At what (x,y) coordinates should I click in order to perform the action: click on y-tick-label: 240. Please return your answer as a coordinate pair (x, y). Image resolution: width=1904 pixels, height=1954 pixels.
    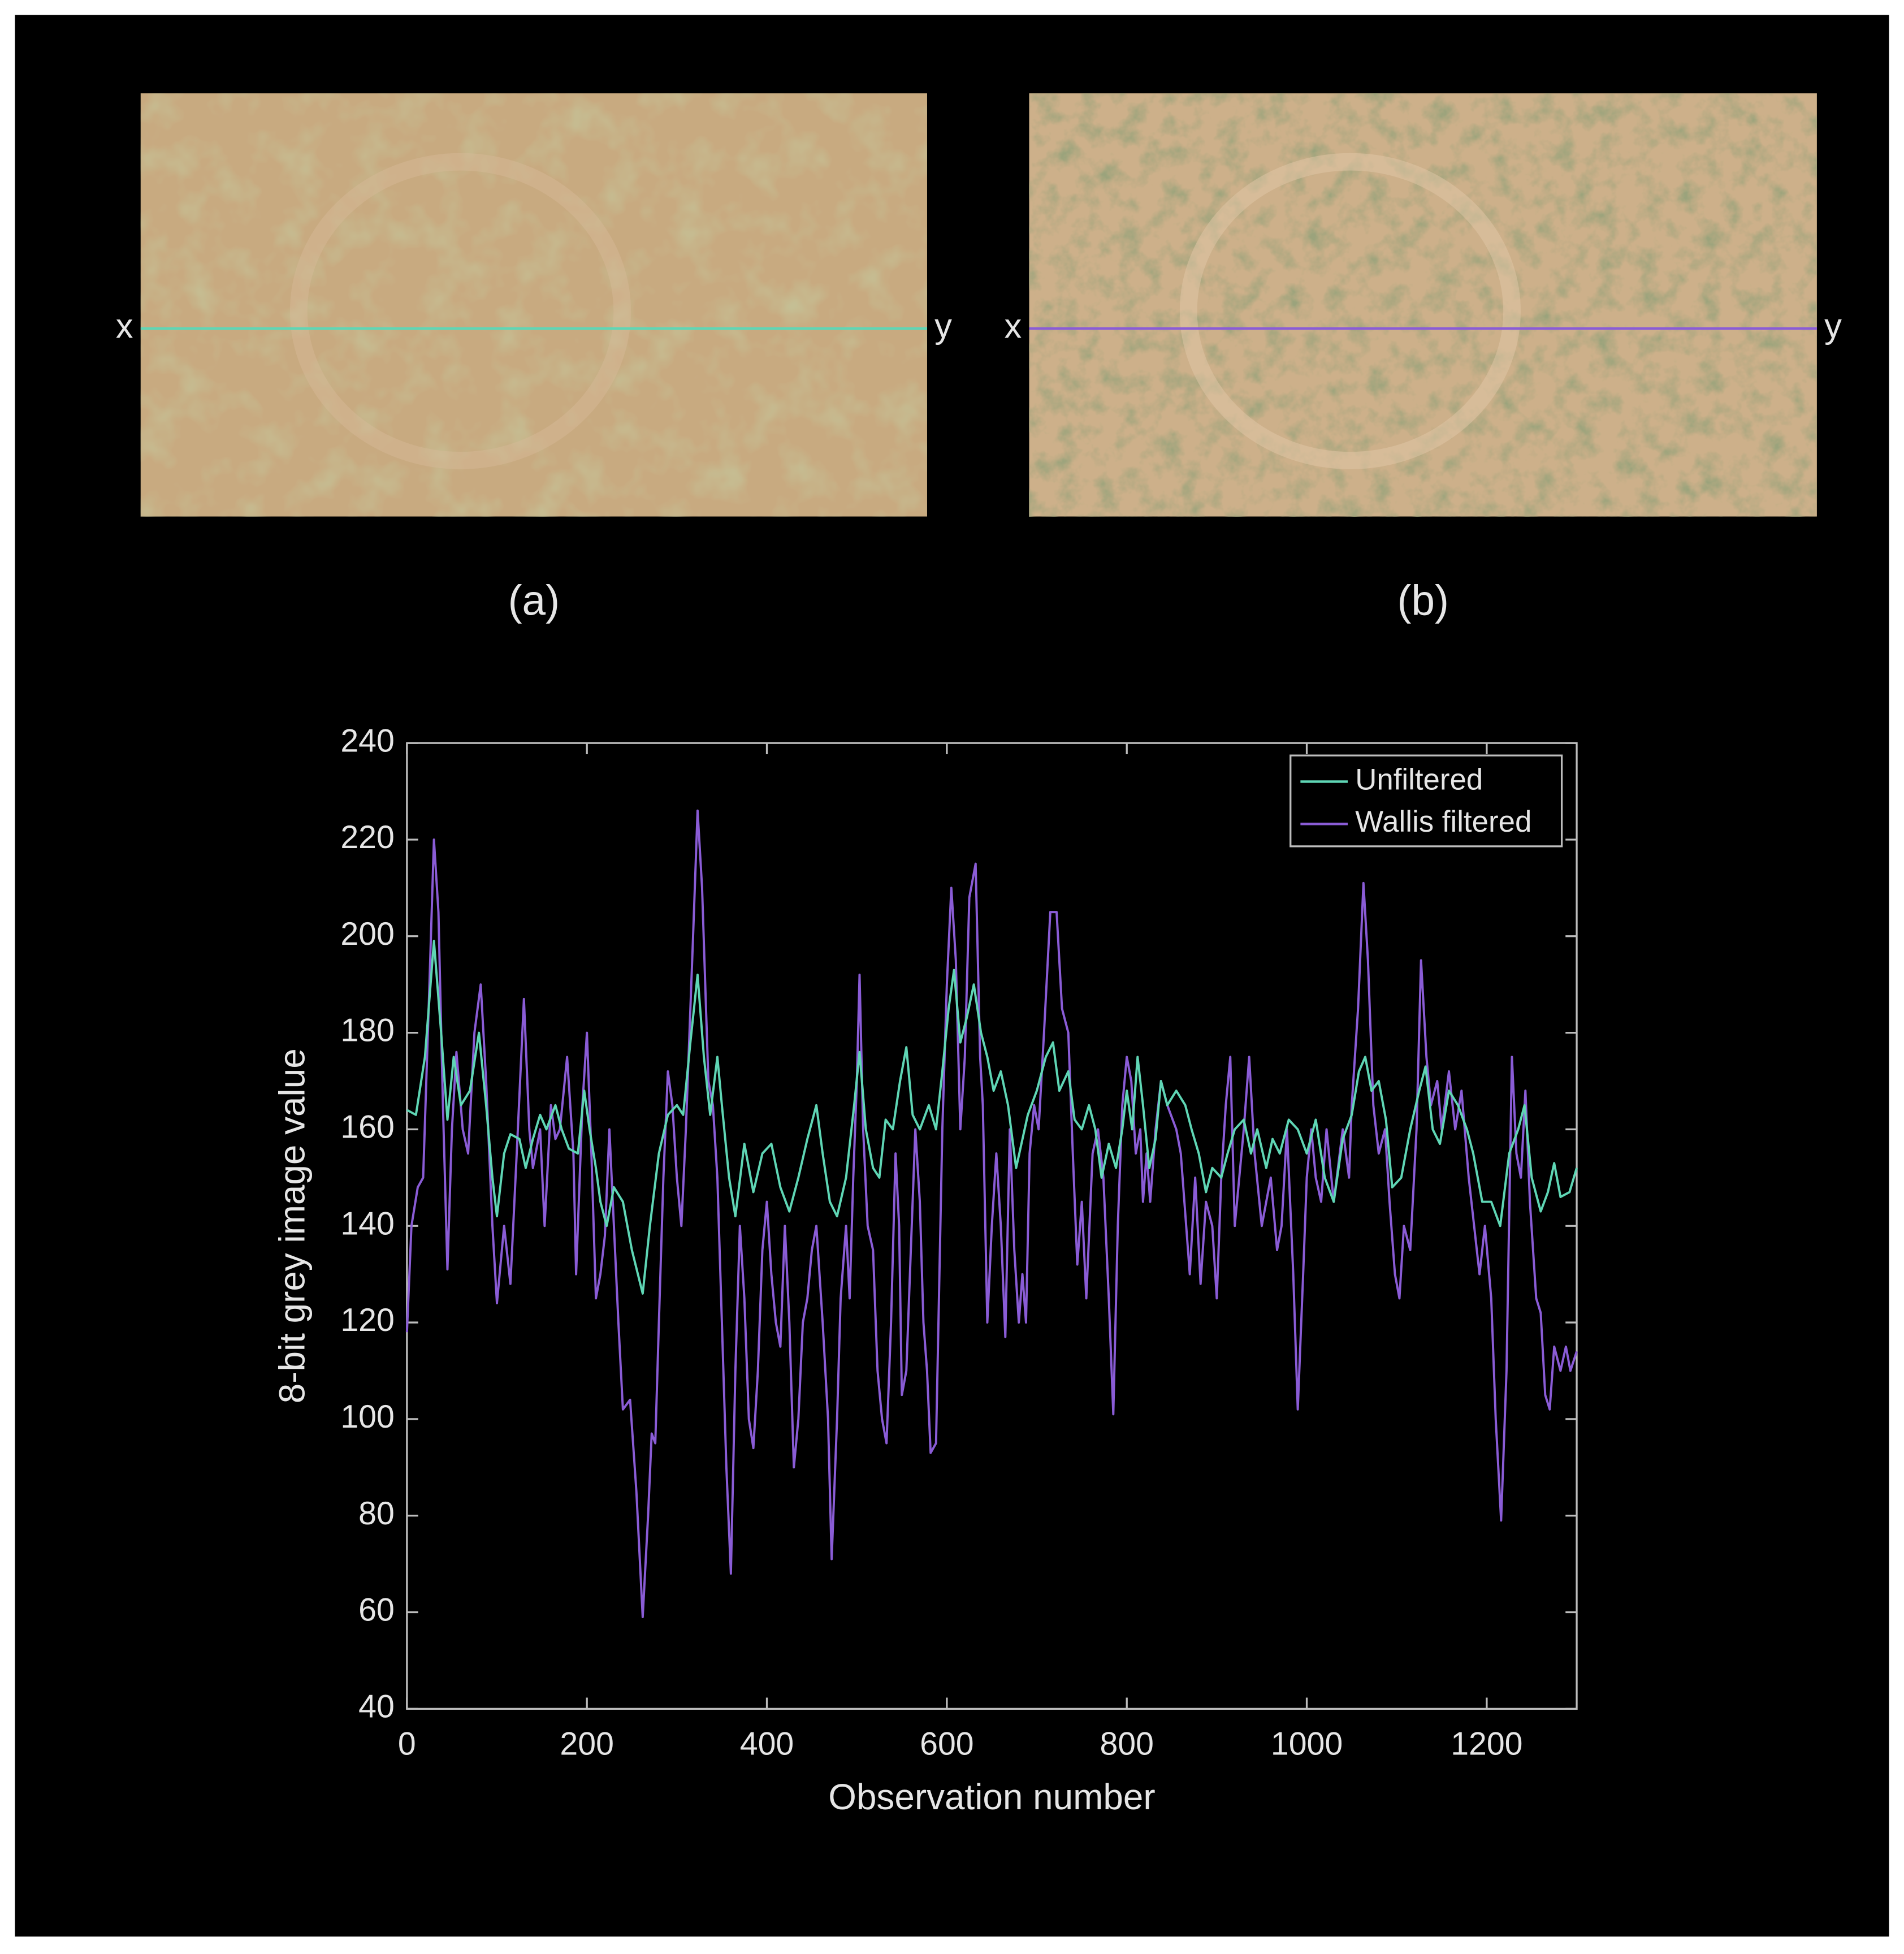
    Looking at the image, I should click on (367, 741).